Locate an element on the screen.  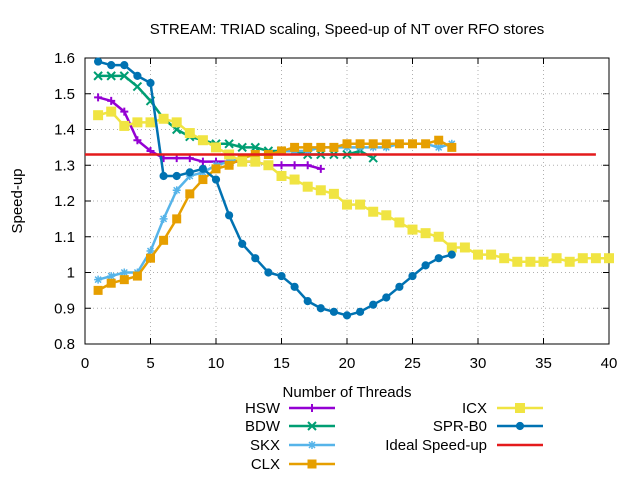
y-tick-label: 1.4 is located at coordinates (64, 130).